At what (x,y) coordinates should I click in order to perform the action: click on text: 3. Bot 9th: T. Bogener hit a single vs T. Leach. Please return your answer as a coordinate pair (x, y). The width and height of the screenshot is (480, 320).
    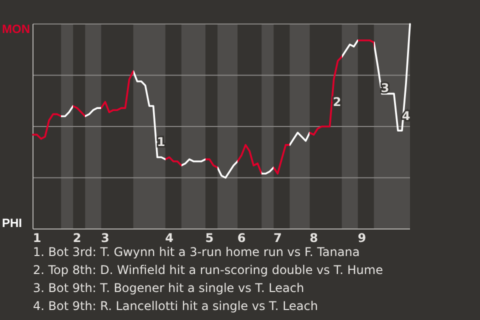
    Looking at the image, I should click on (168, 288).